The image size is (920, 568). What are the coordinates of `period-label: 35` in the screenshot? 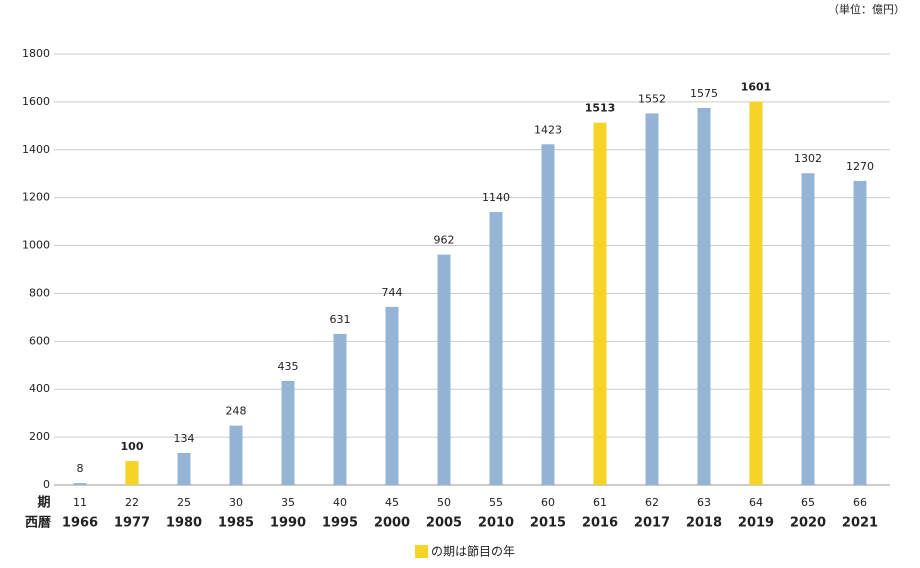 It's located at (288, 502).